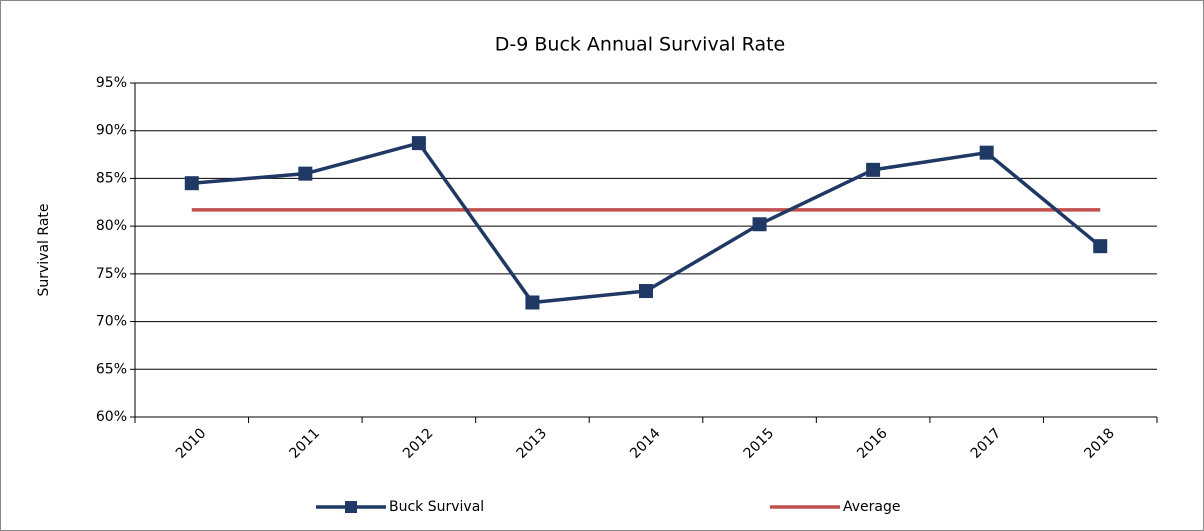 The height and width of the screenshot is (531, 1204). What do you see at coordinates (111, 274) in the screenshot?
I see `y-tick-label: 75%` at bounding box center [111, 274].